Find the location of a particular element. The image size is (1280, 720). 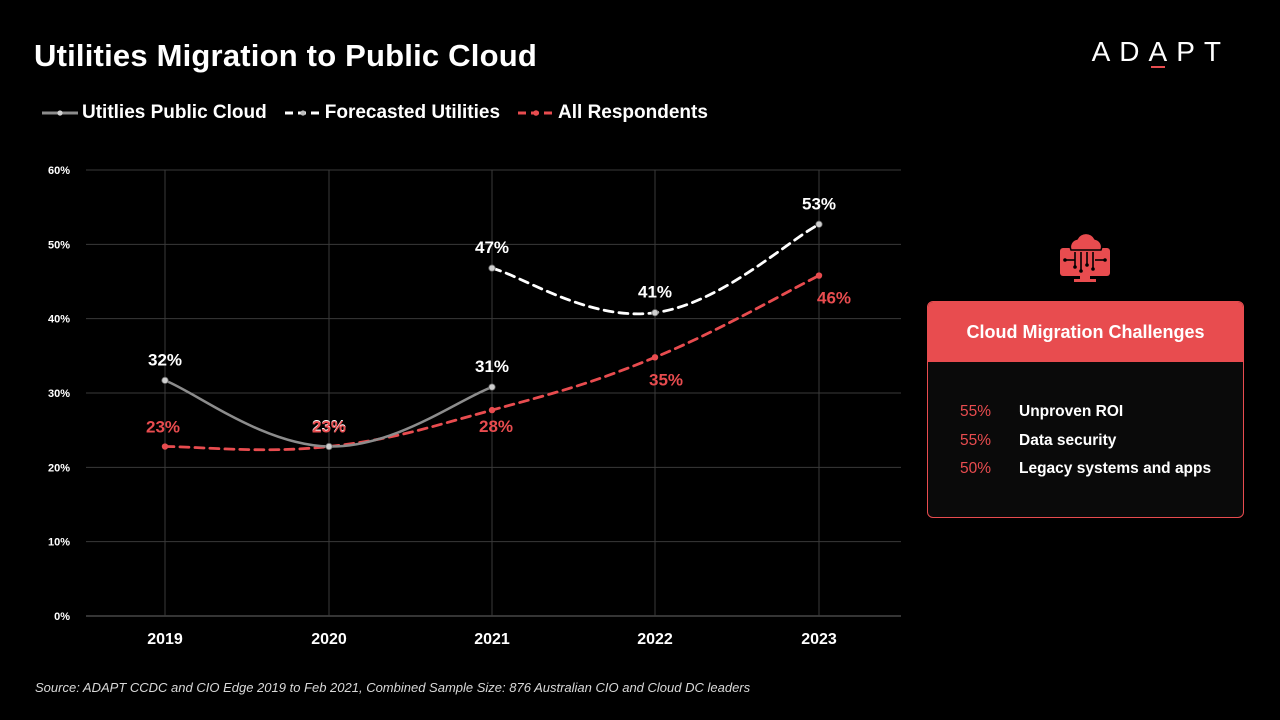

y-tick-label: 10% is located at coordinates (59, 543).